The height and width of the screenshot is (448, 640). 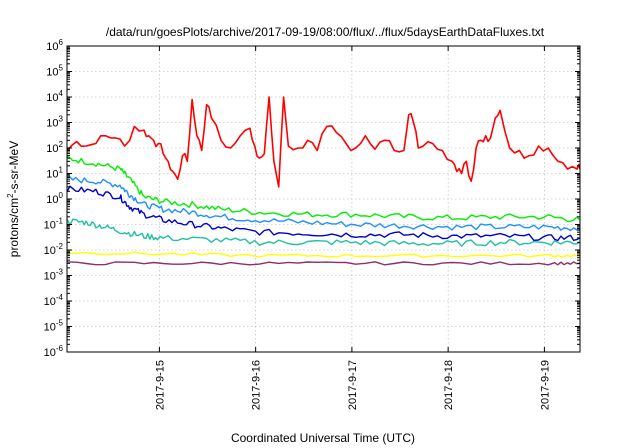 I want to click on x-tick-label: 2017-9-16, so click(x=257, y=385).